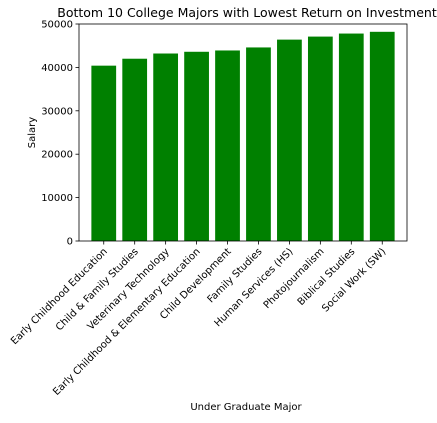  What do you see at coordinates (57, 155) in the screenshot?
I see `y-tick-label: 20000` at bounding box center [57, 155].